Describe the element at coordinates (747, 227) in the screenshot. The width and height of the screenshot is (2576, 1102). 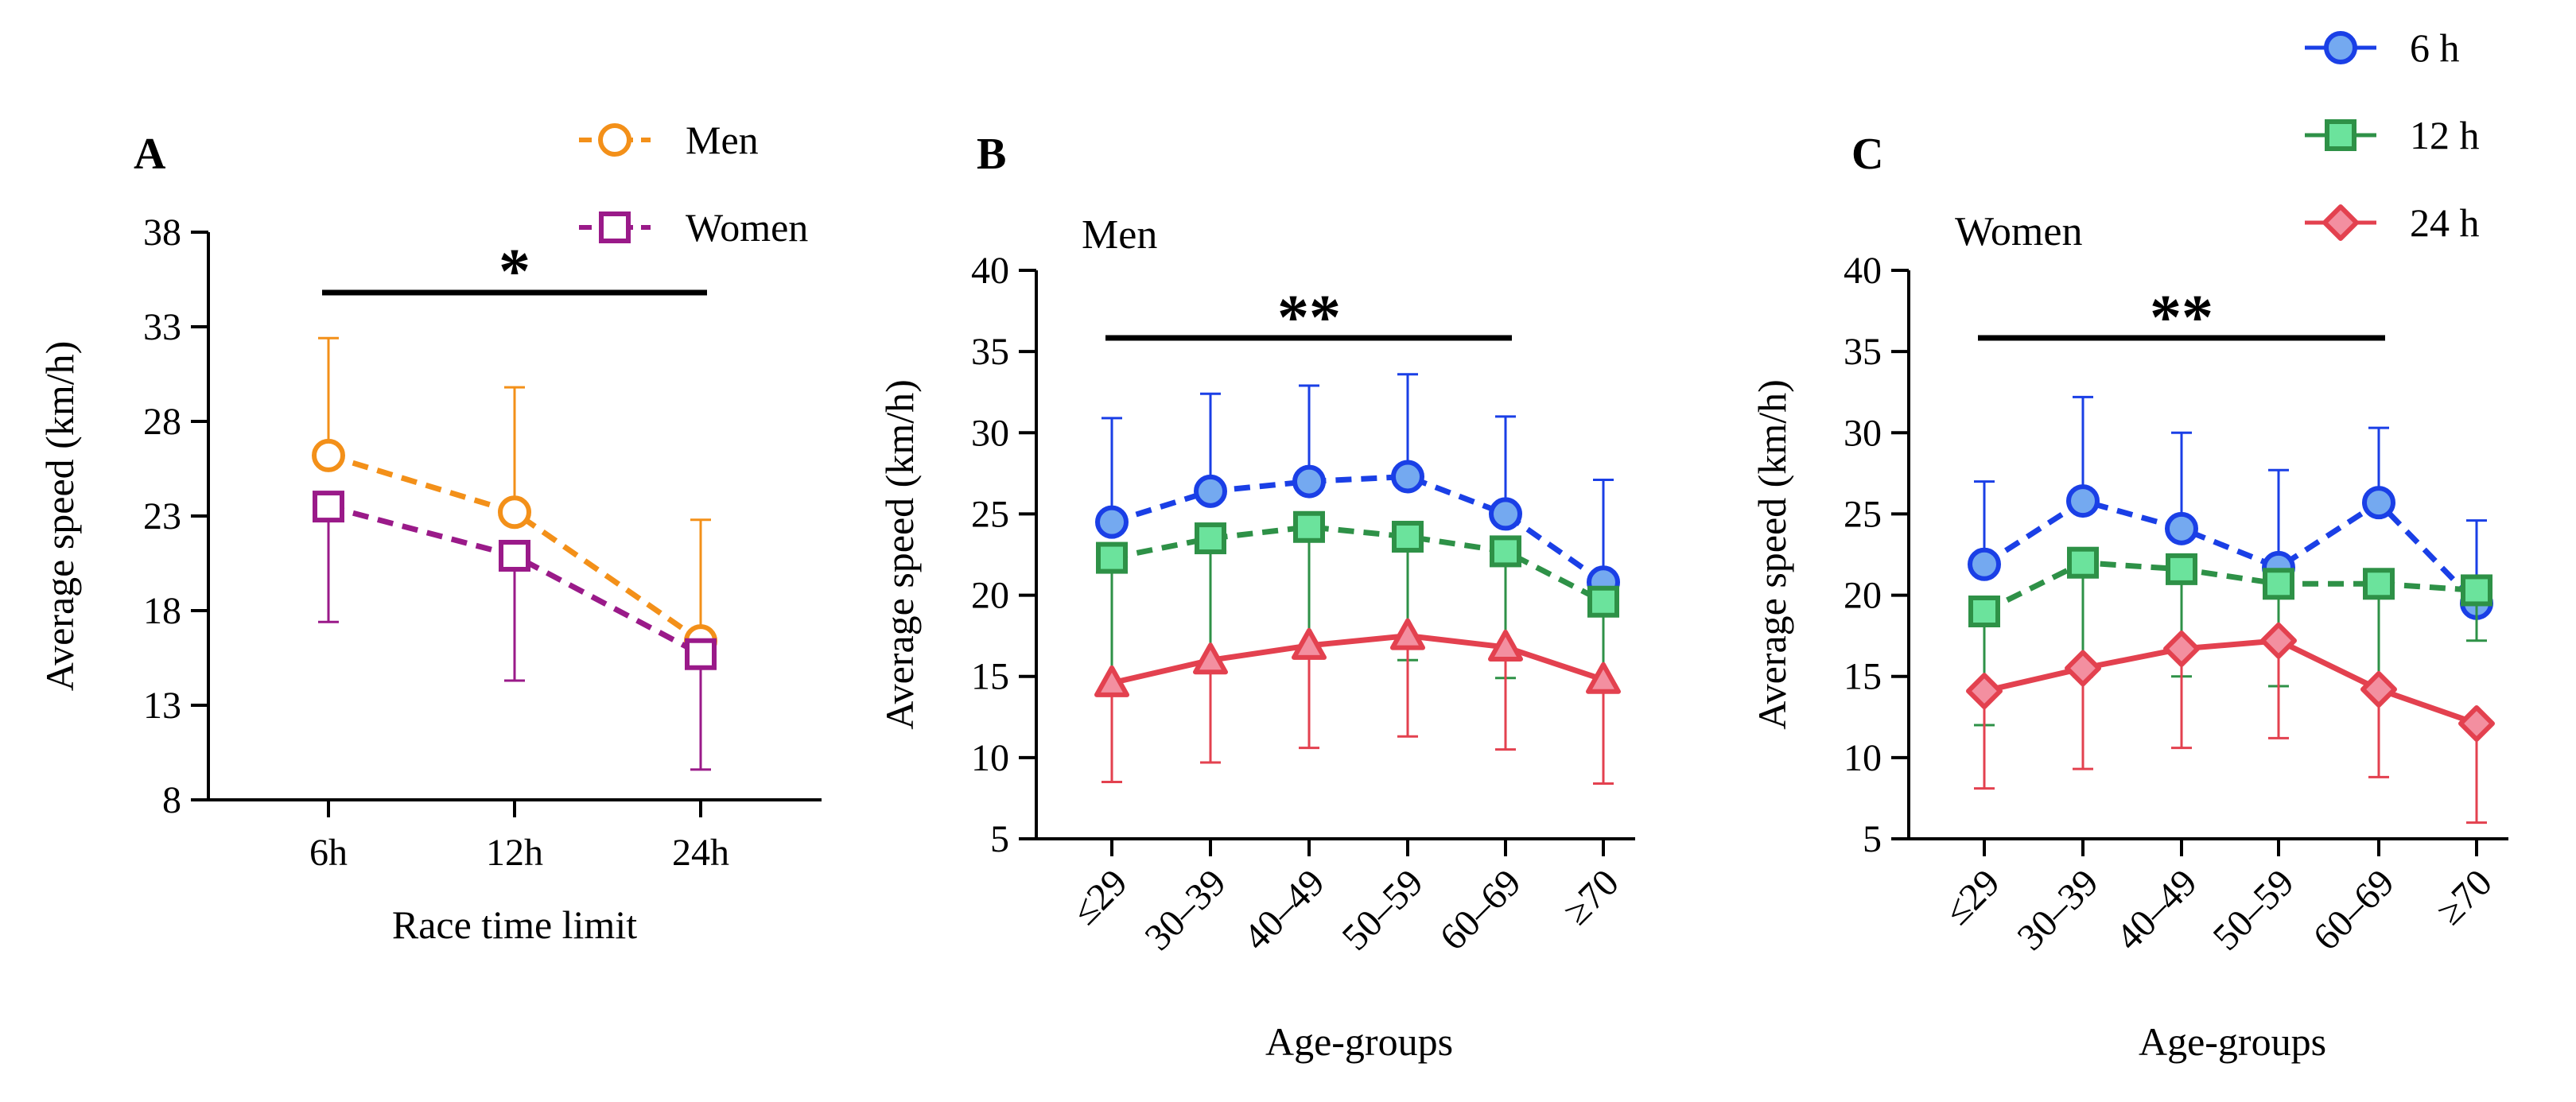
I see `legend-label: Women` at that location.